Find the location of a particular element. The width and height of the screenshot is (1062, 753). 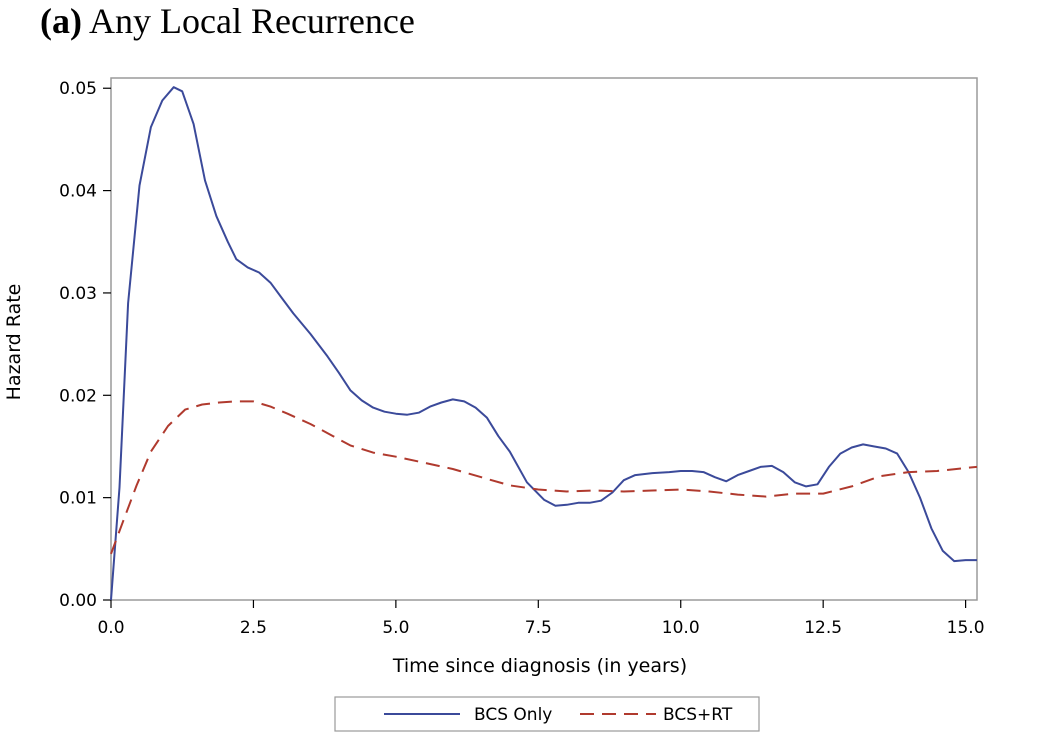

panel-title-text: Any Local Recurrence is located at coordinates (252, 21).